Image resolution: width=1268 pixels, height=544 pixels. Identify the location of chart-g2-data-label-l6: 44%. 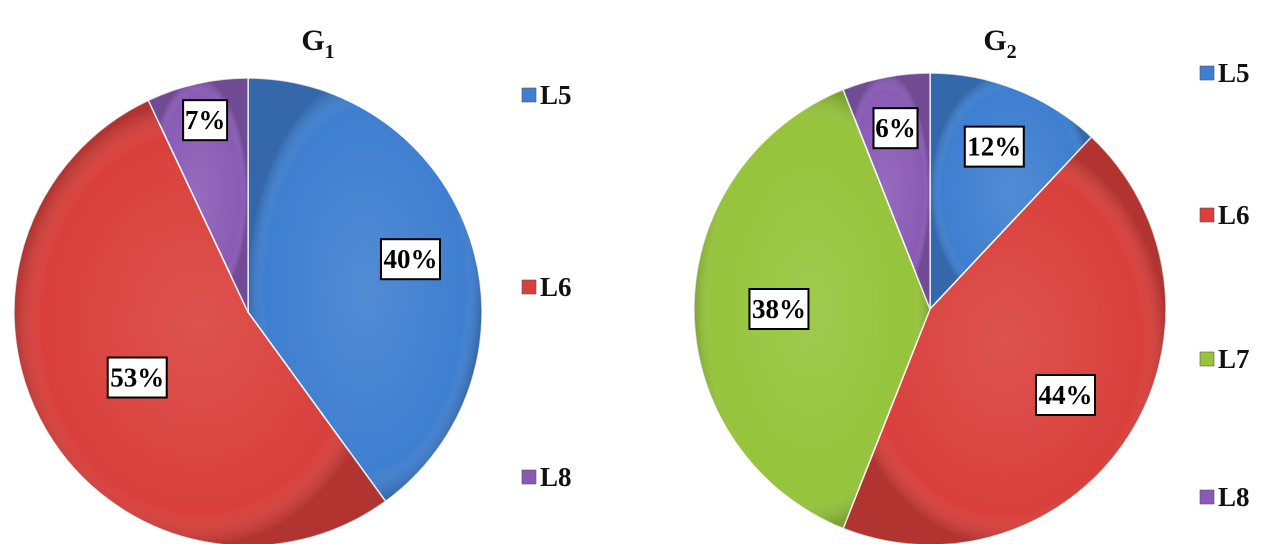
(1065, 394).